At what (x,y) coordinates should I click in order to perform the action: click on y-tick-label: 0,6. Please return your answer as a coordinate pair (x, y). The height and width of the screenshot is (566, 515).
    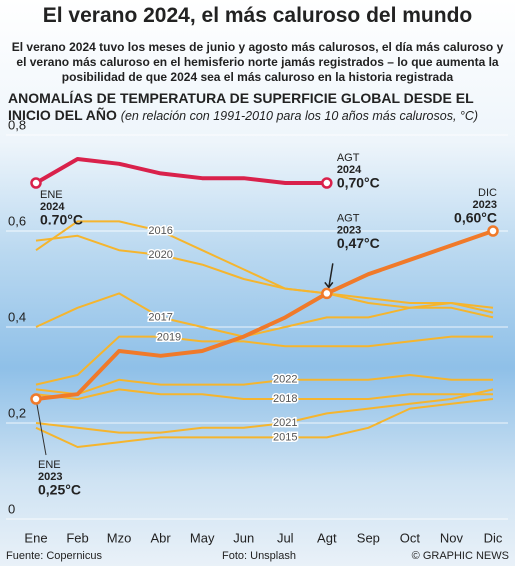
    Looking at the image, I should click on (17, 220).